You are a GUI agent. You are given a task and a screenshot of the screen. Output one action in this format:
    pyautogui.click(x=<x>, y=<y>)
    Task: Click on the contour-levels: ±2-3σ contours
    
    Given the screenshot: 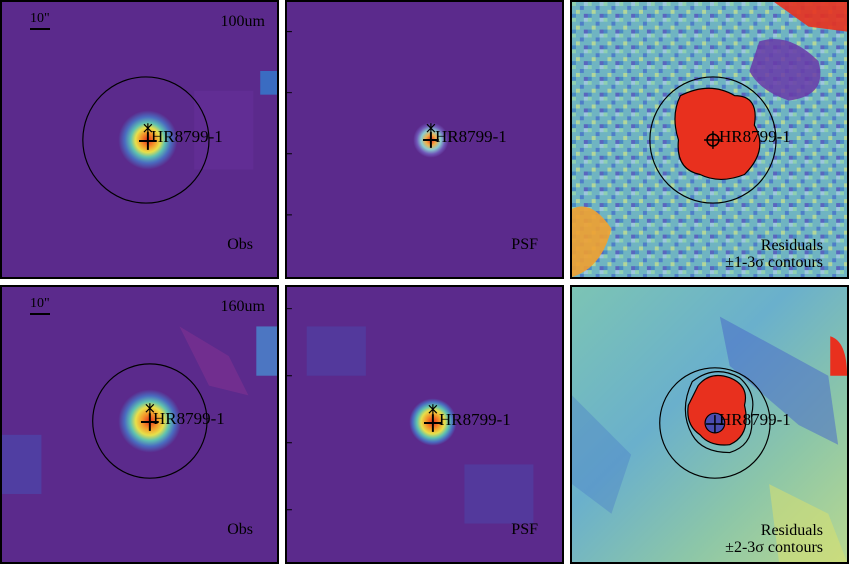 What is the action you would take?
    pyautogui.click(x=774, y=547)
    